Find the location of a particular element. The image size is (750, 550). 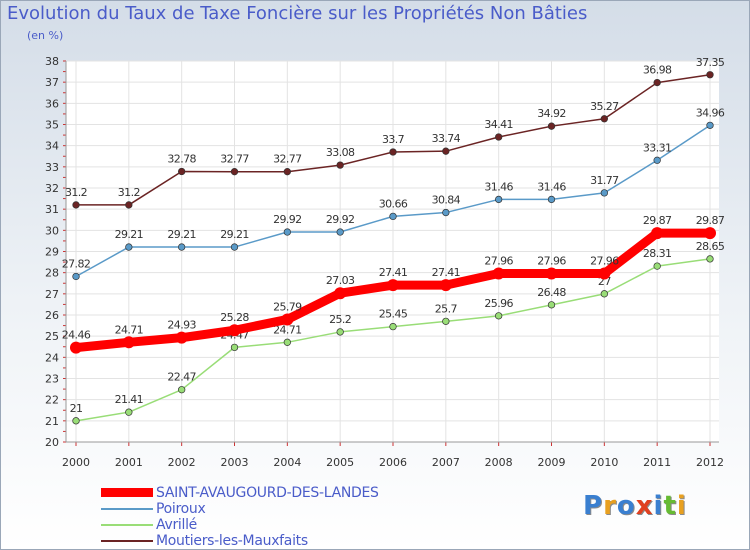

data-label: 36.98 is located at coordinates (657, 70).